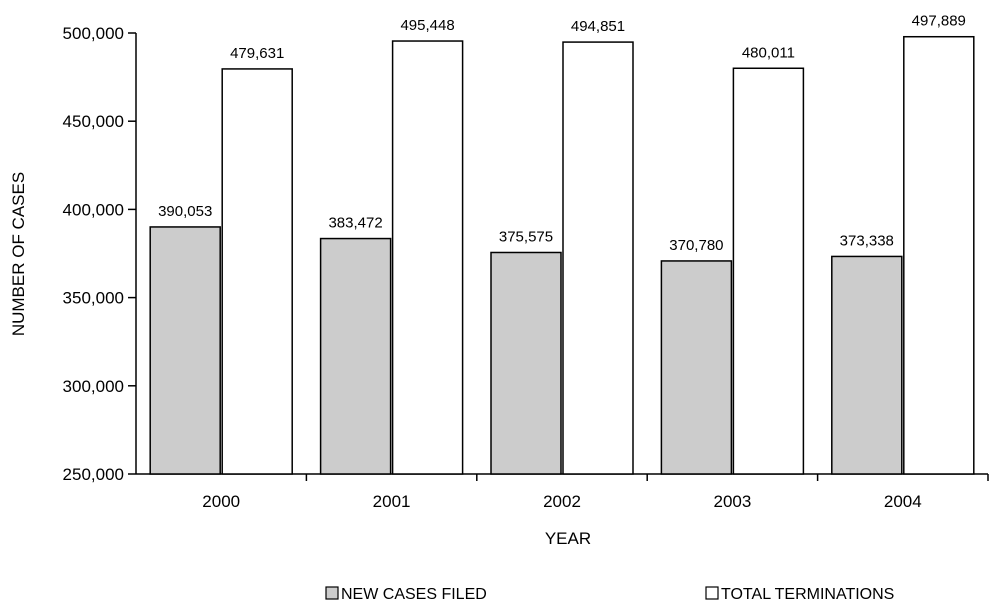 The image size is (1000, 607). What do you see at coordinates (939, 21) in the screenshot?
I see `value-label: 497,889` at bounding box center [939, 21].